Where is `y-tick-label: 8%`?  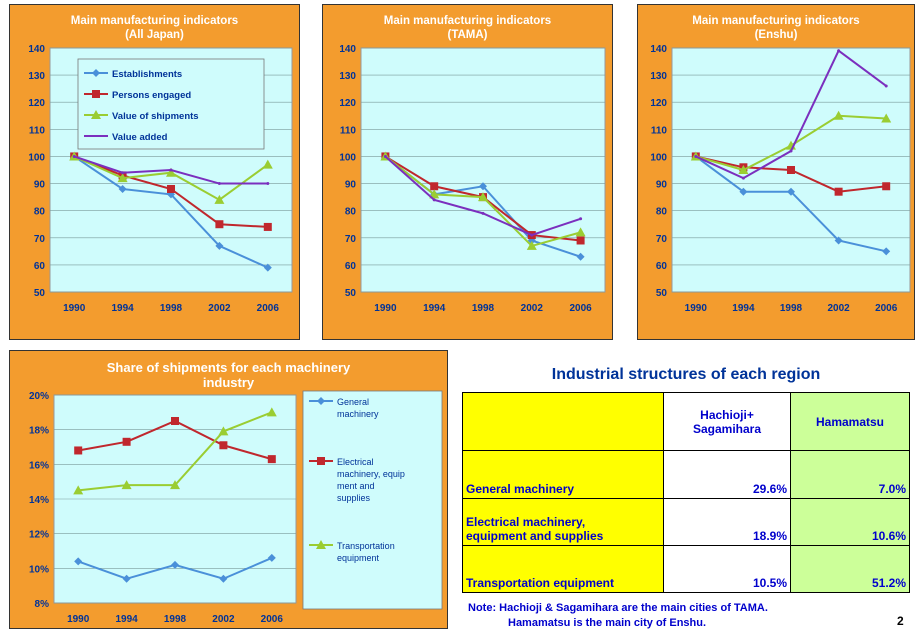 y-tick-label: 8% is located at coordinates (42, 604).